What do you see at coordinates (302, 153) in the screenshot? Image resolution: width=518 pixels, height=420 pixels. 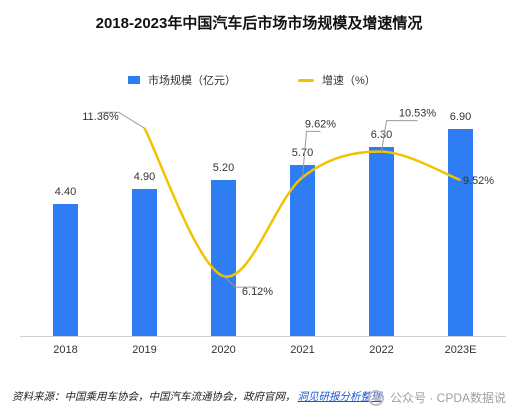 I see `bar-label-2021: 5.70` at bounding box center [302, 153].